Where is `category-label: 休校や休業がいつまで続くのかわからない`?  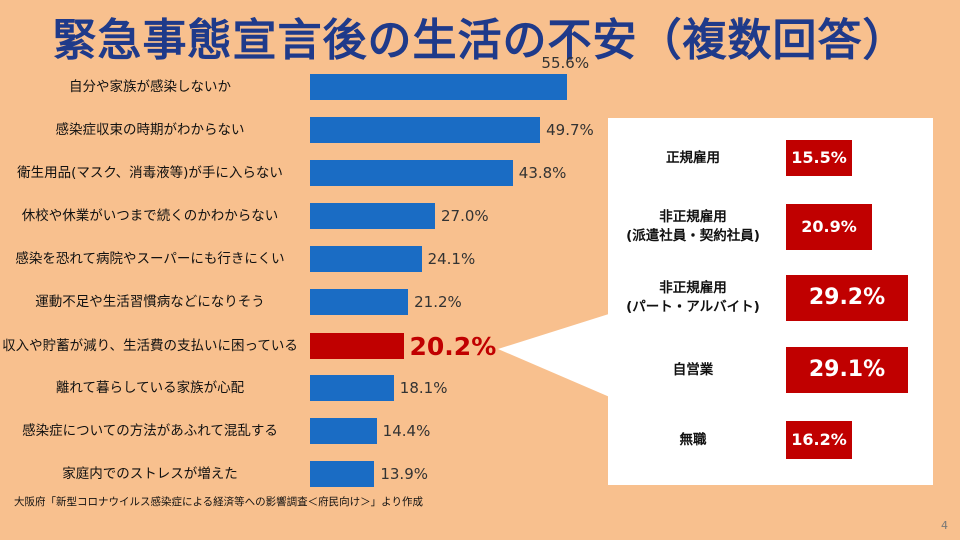 category-label: 休校や休業がいつまで続くのかわからない is located at coordinates (150, 215).